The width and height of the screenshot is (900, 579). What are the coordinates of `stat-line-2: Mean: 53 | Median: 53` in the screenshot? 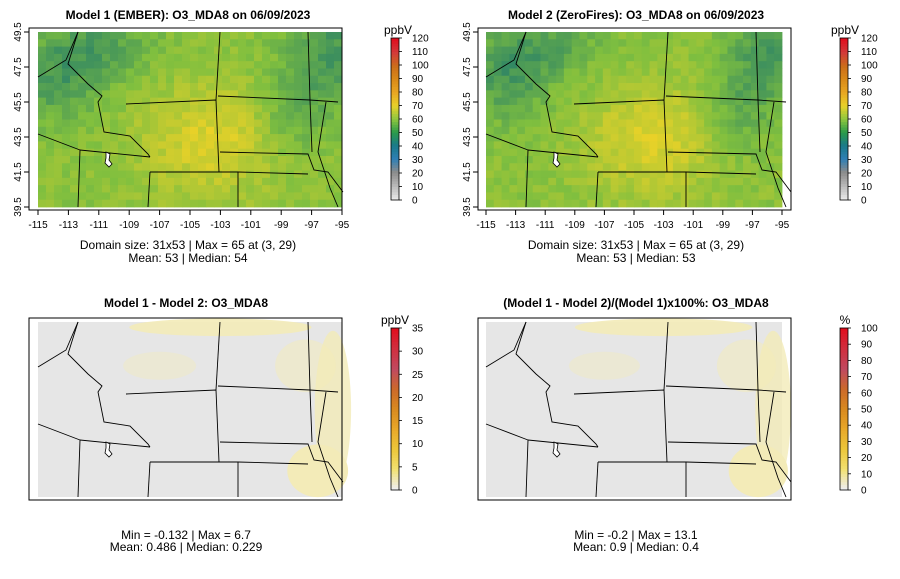 It's located at (636, 258).